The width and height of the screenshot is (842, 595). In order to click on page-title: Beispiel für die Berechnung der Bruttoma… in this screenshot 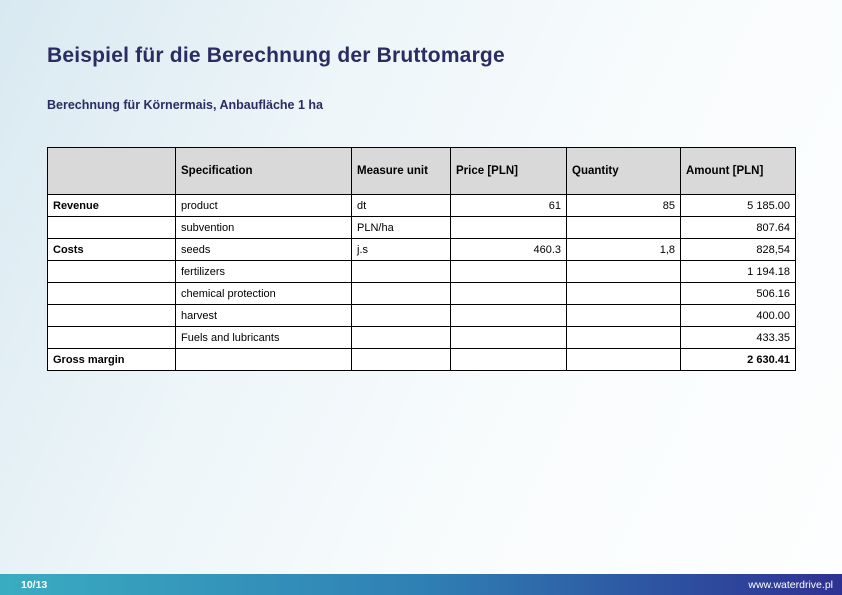, I will do `click(276, 55)`.